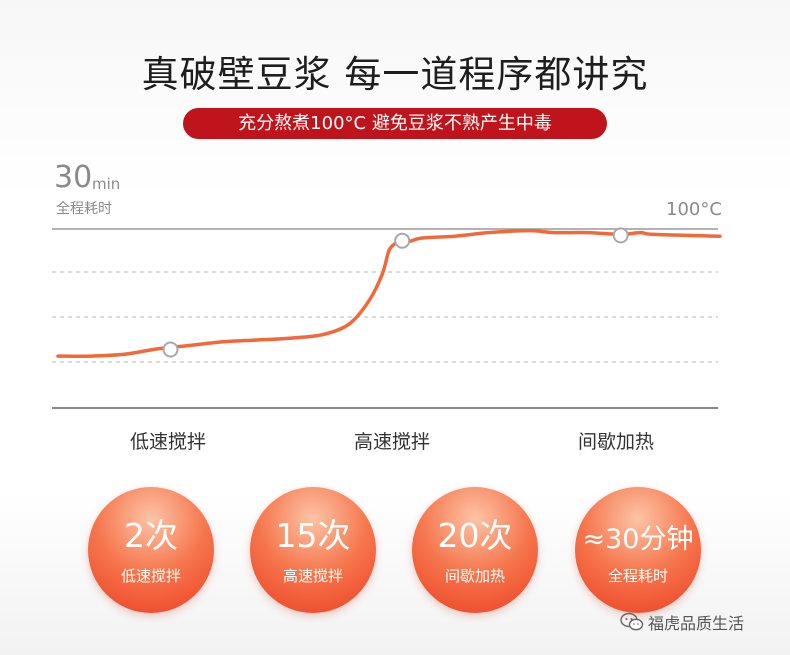 The image size is (790, 655). I want to click on phase-label-high-speed: 高速搅拌, so click(391, 442).